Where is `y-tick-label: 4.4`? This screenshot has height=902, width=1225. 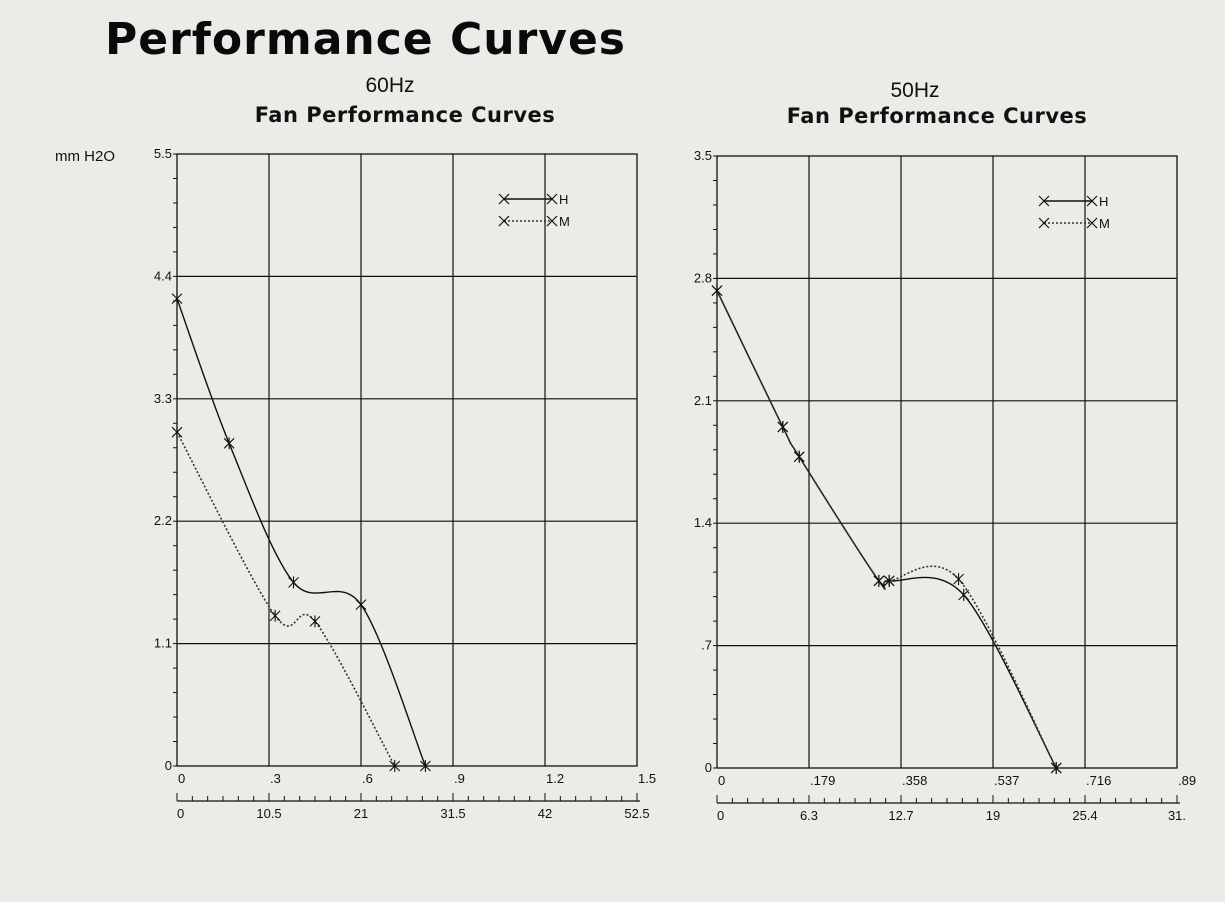 y-tick-label: 4.4 is located at coordinates (163, 275).